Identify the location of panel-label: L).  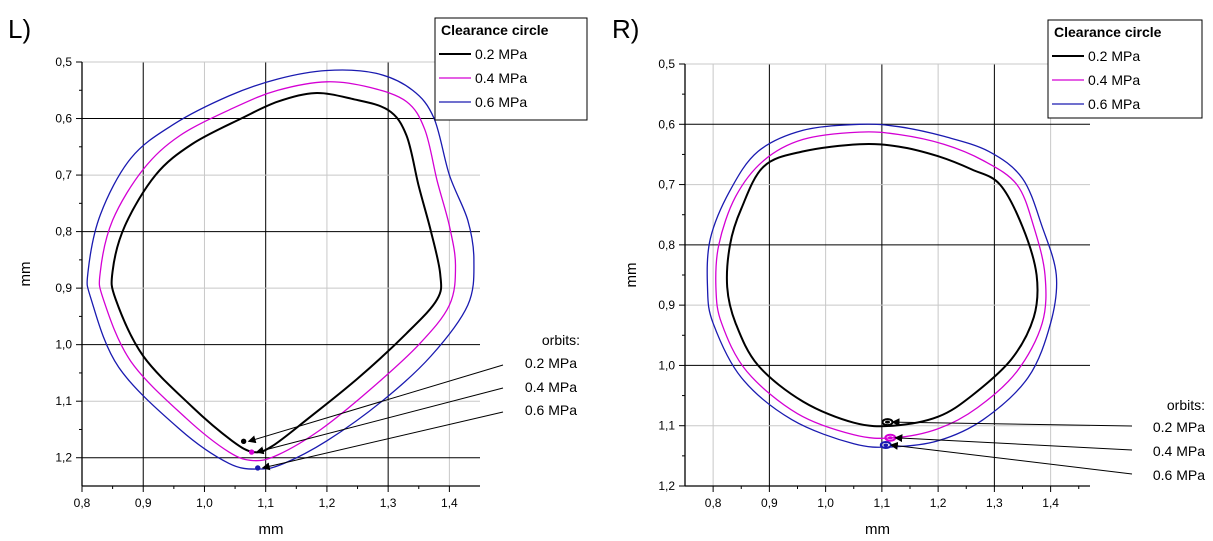
(19, 29).